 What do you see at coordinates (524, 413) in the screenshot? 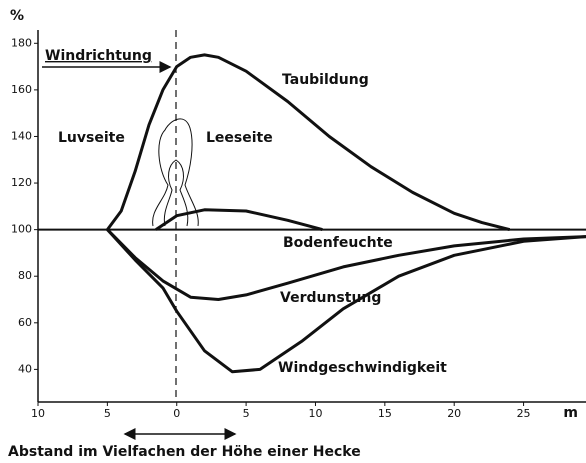
I see `x-tick-label: 25` at bounding box center [524, 413].